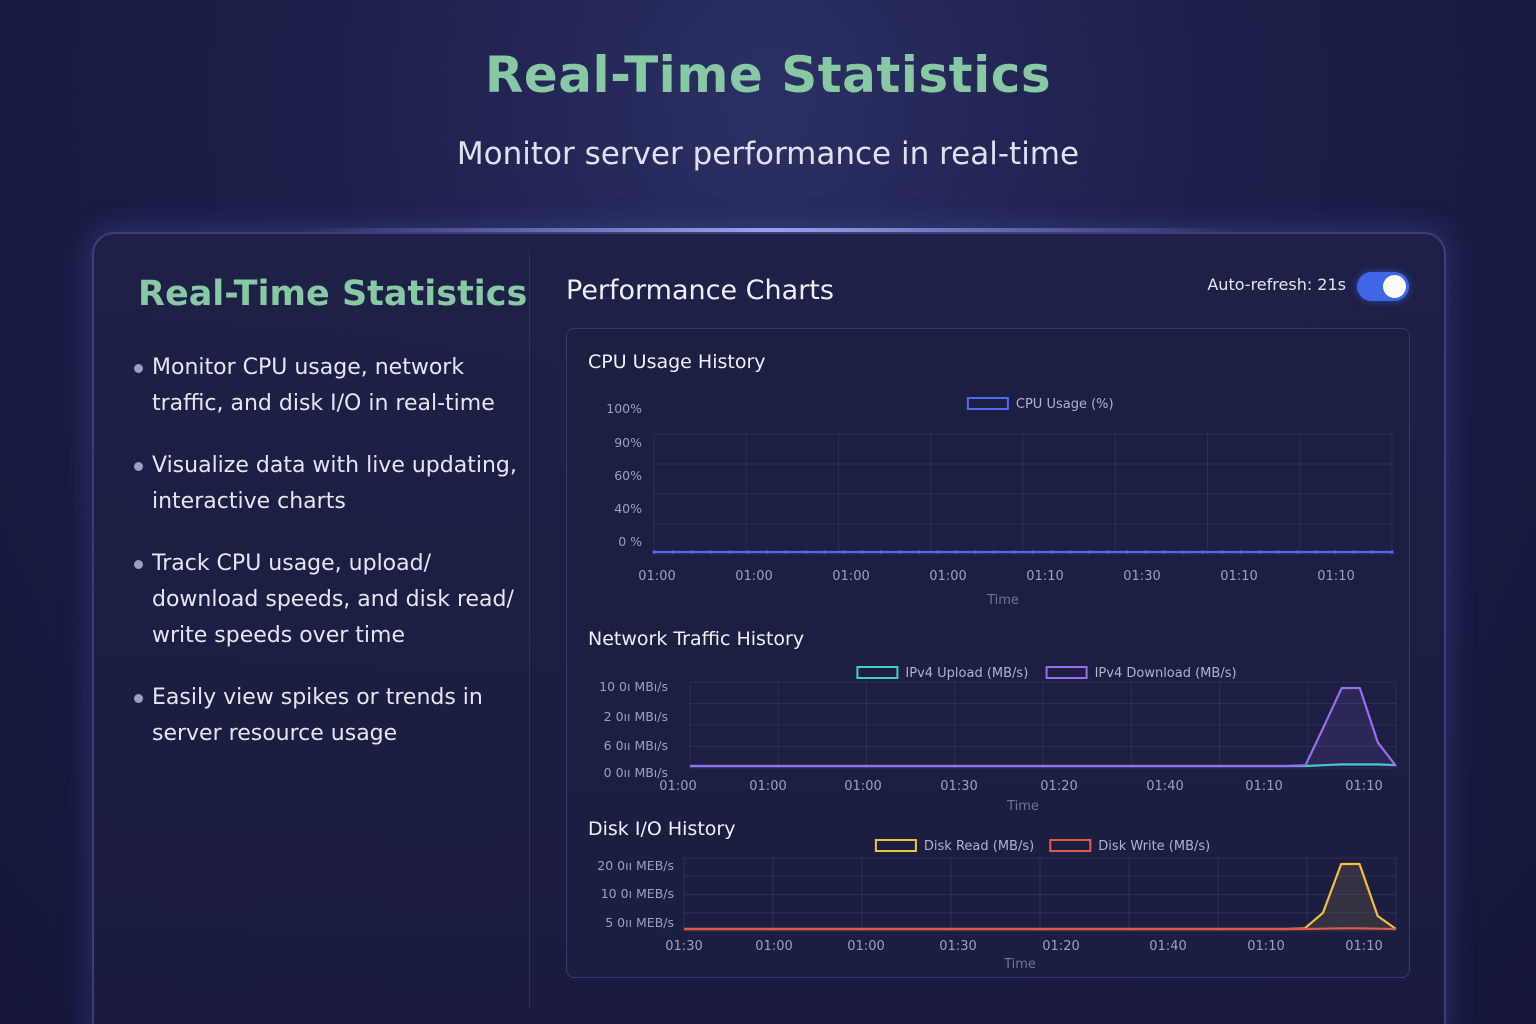 The height and width of the screenshot is (1024, 1536). I want to click on auto-refresh-label: Auto-refresh: 21s, so click(1276, 284).